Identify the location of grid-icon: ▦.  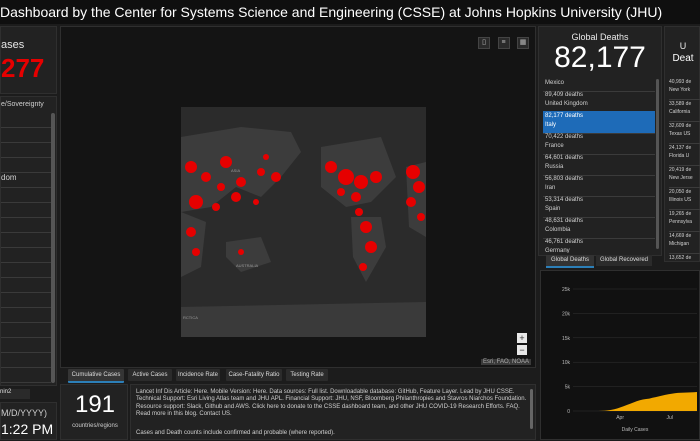
(523, 43).